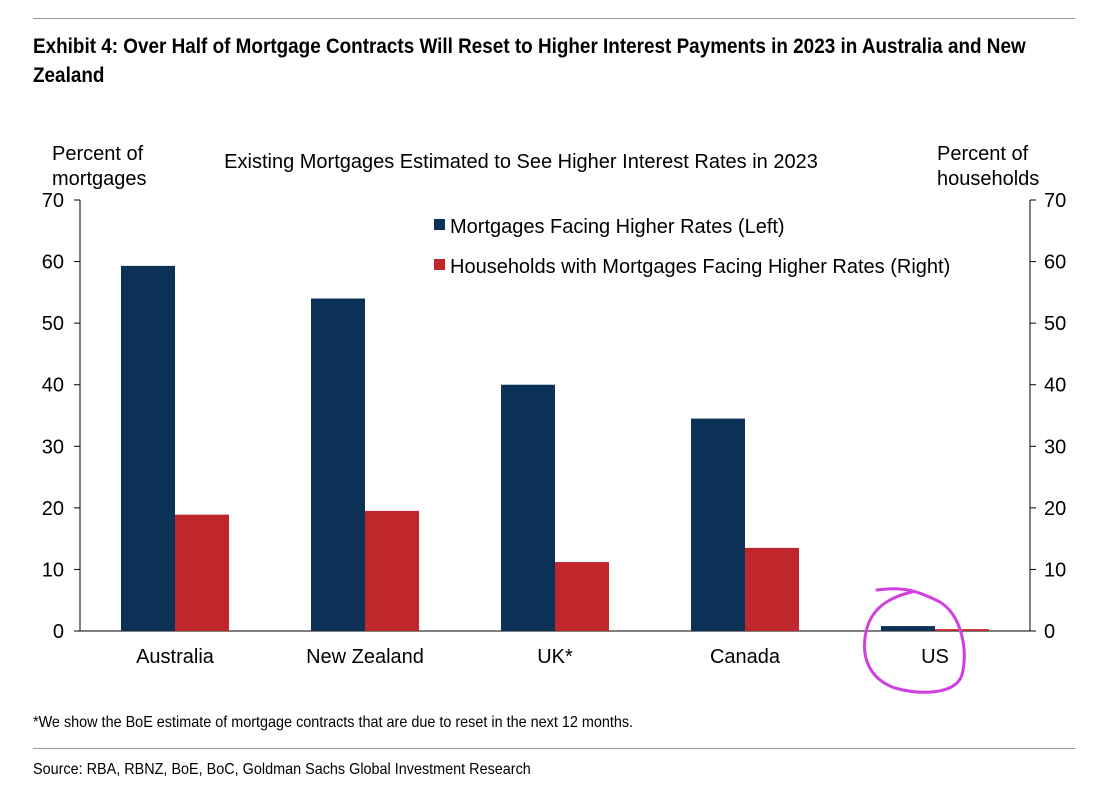 This screenshot has height=806, width=1106. Describe the element at coordinates (1049, 632) in the screenshot. I see `right-tick-label: 0` at that location.